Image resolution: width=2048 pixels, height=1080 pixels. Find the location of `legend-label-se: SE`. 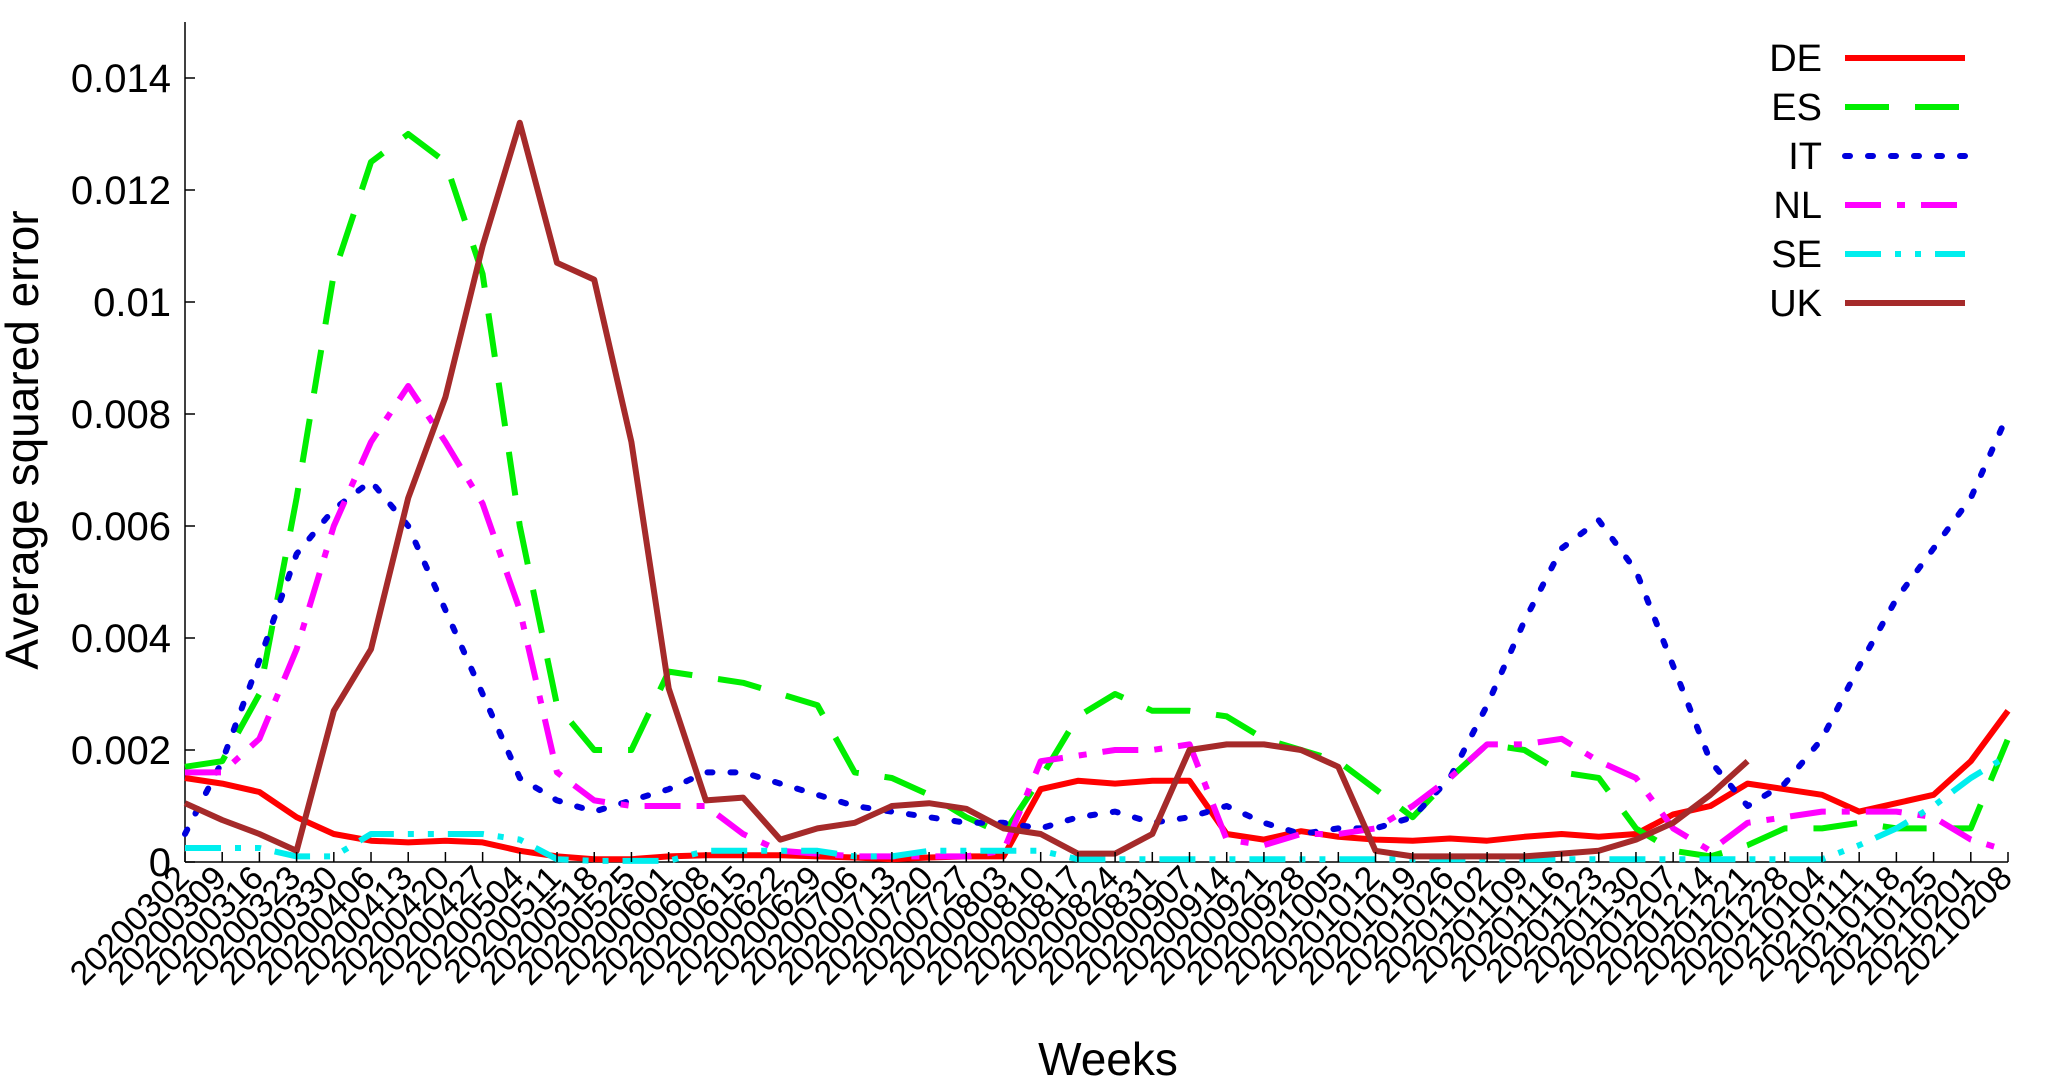

legend-label-se: SE is located at coordinates (1796, 255).